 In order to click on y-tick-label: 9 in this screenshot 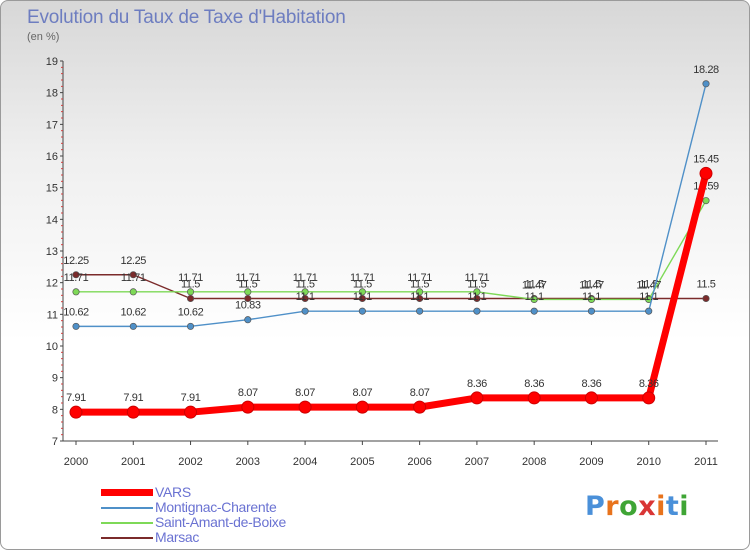, I will do `click(55, 379)`.